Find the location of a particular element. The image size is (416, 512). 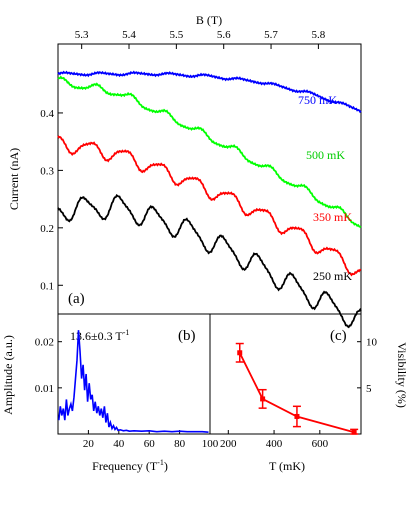

y-tick-label: 0.4 is located at coordinates (47, 114).